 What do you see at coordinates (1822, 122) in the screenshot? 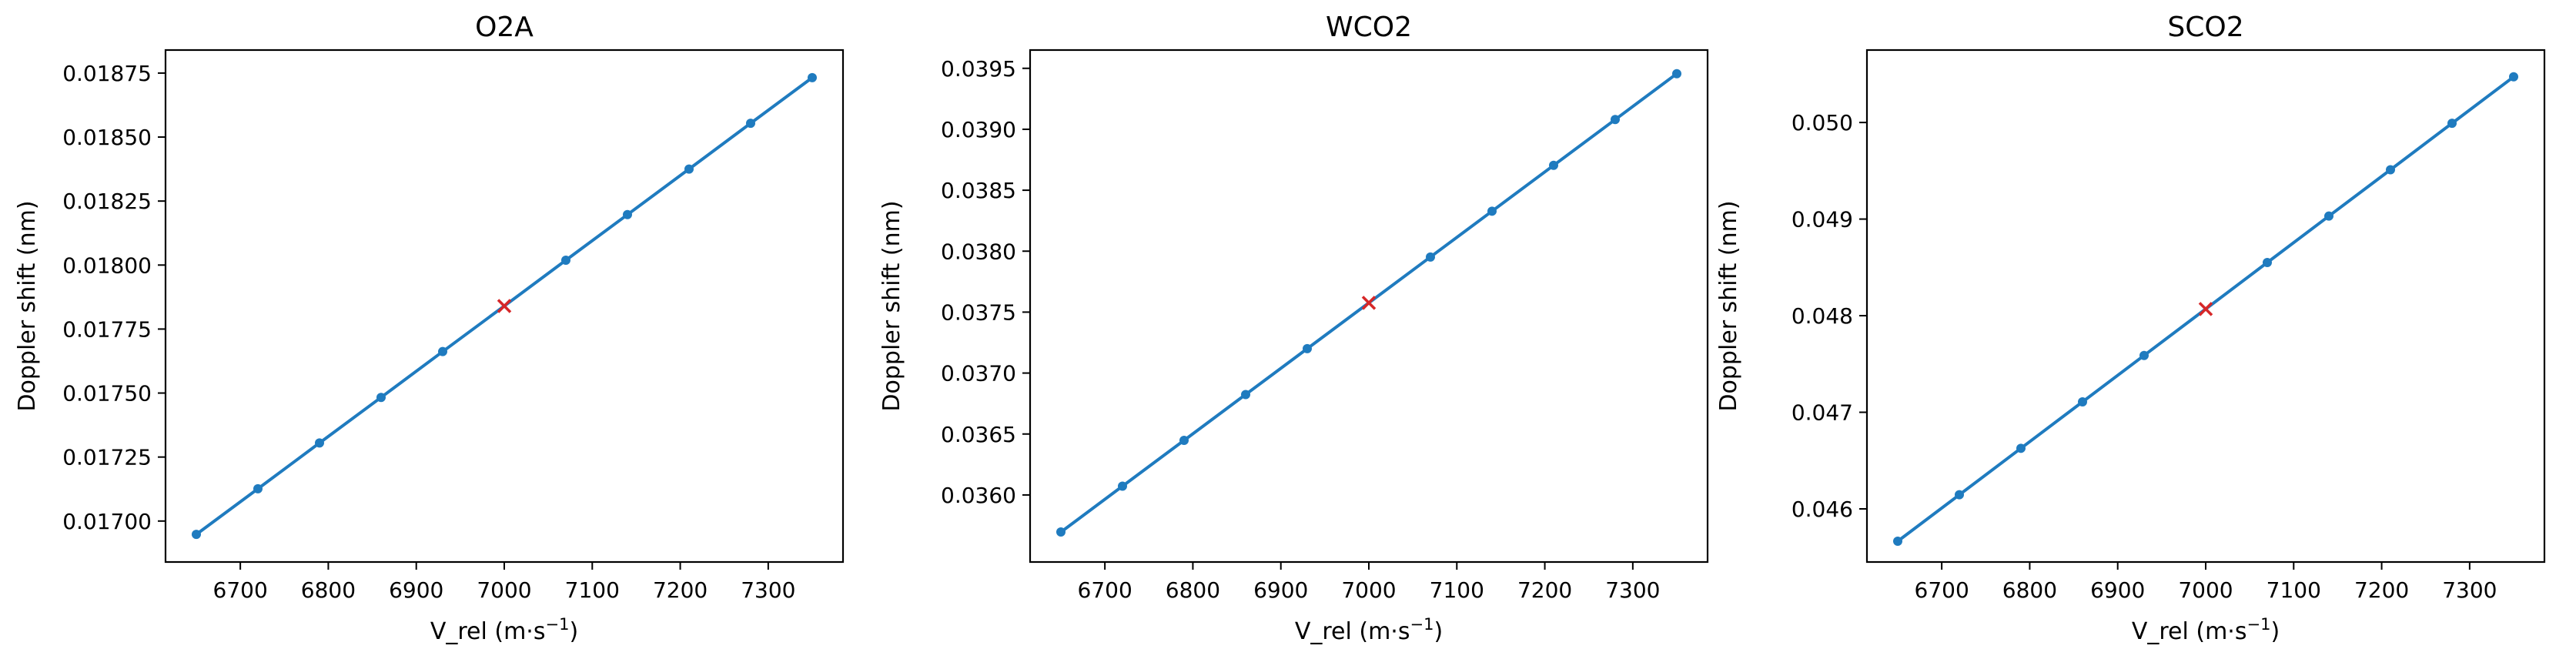
I see `y-tick-label: 0.050` at bounding box center [1822, 122].